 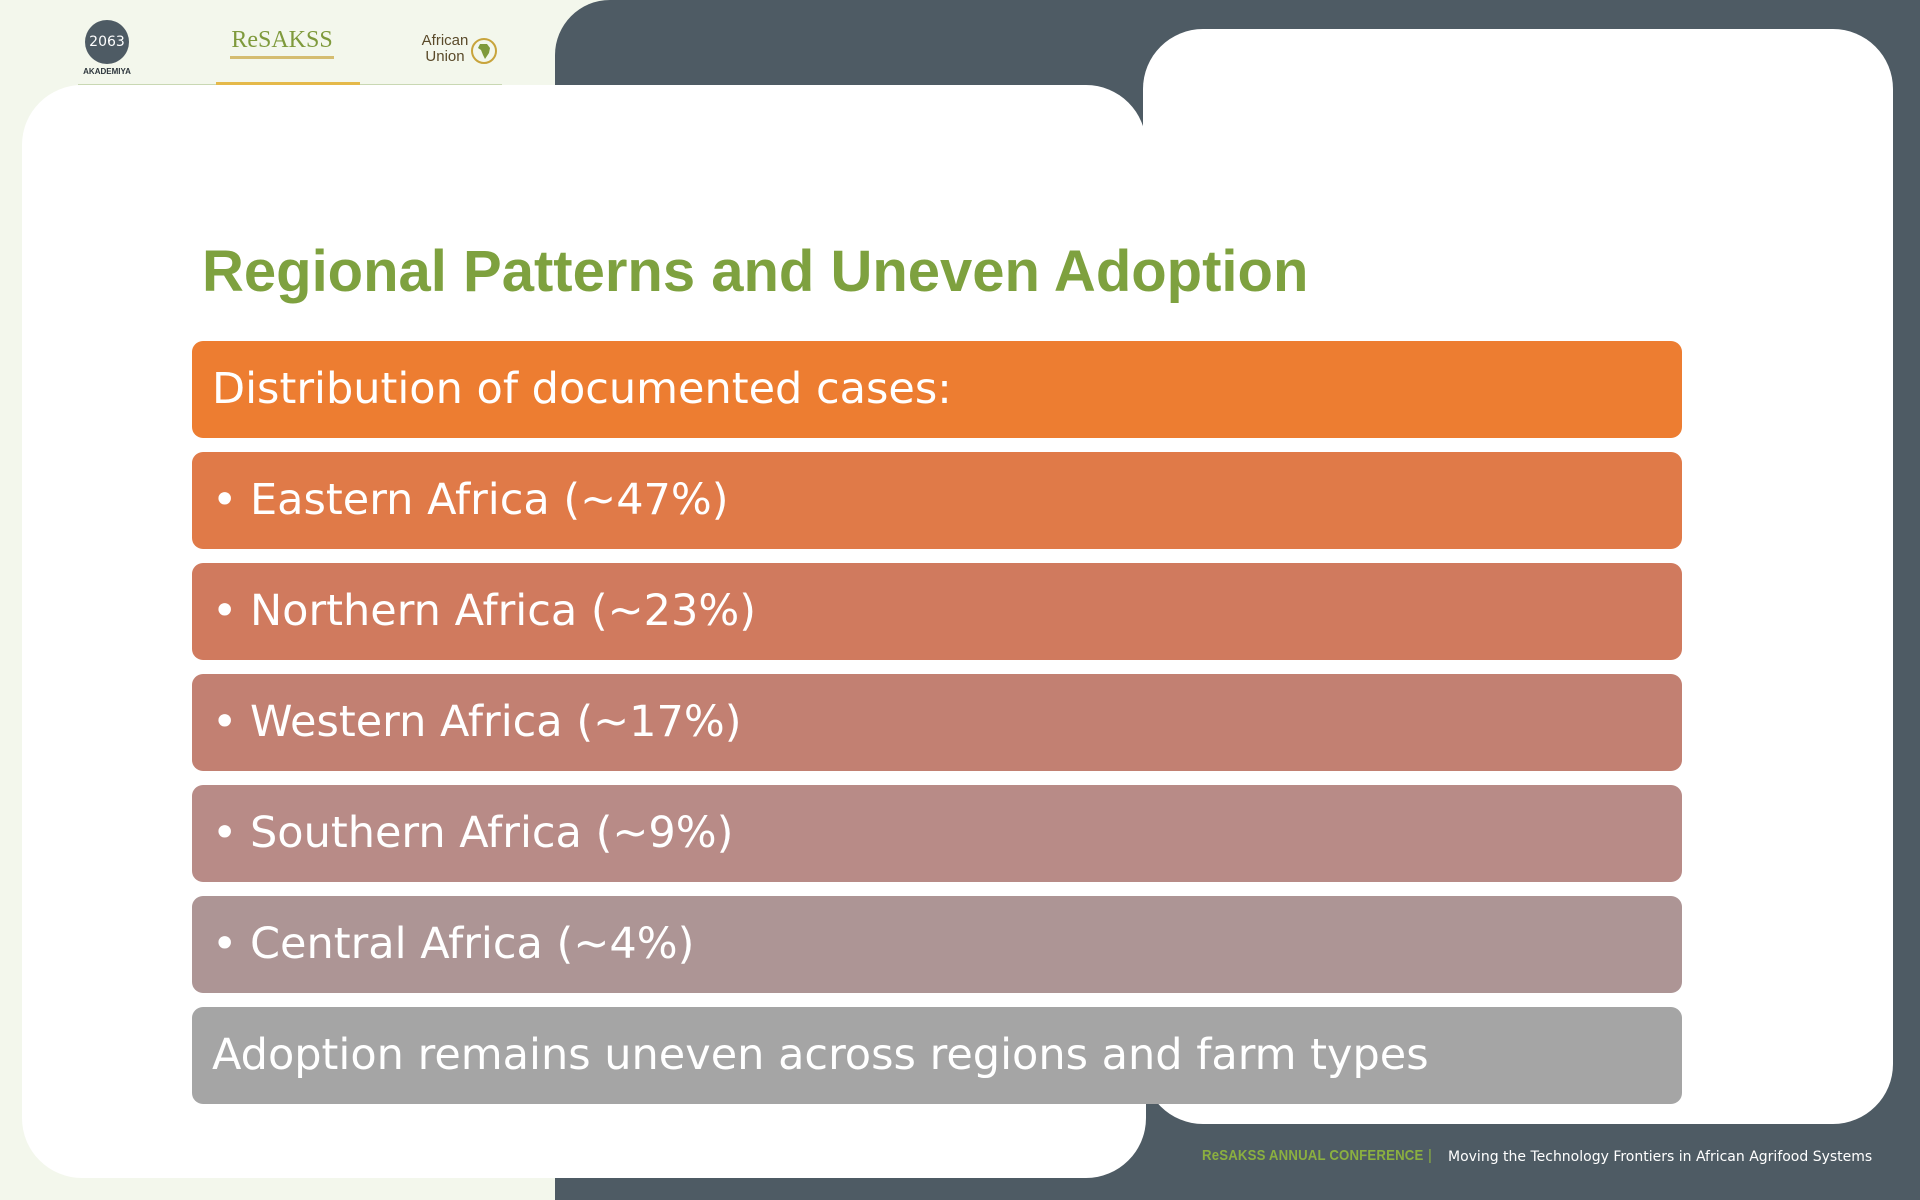 I want to click on resakss-wordmark: ReSAKSS, so click(x=282, y=40).